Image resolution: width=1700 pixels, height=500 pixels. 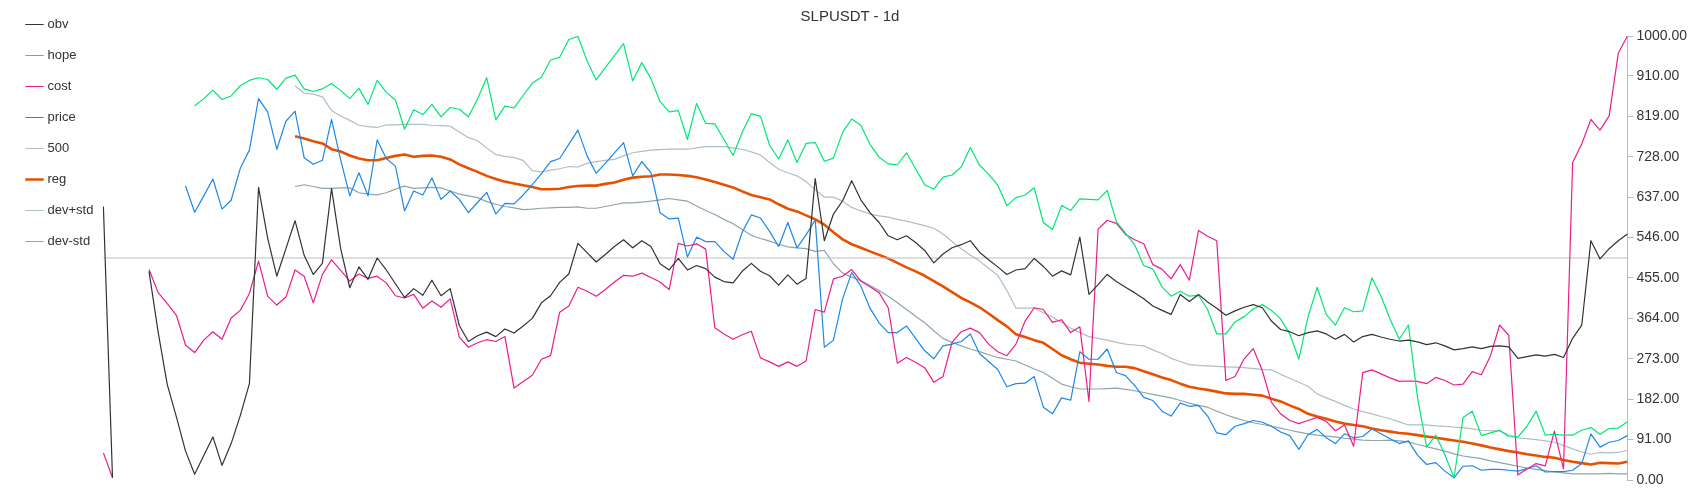 What do you see at coordinates (58, 148) in the screenshot?
I see `legend-label: 500` at bounding box center [58, 148].